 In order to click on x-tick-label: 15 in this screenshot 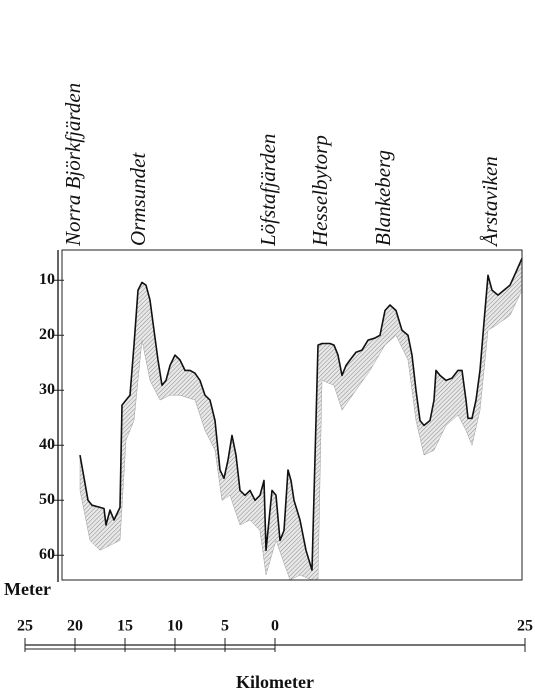, I will do `click(125, 626)`.